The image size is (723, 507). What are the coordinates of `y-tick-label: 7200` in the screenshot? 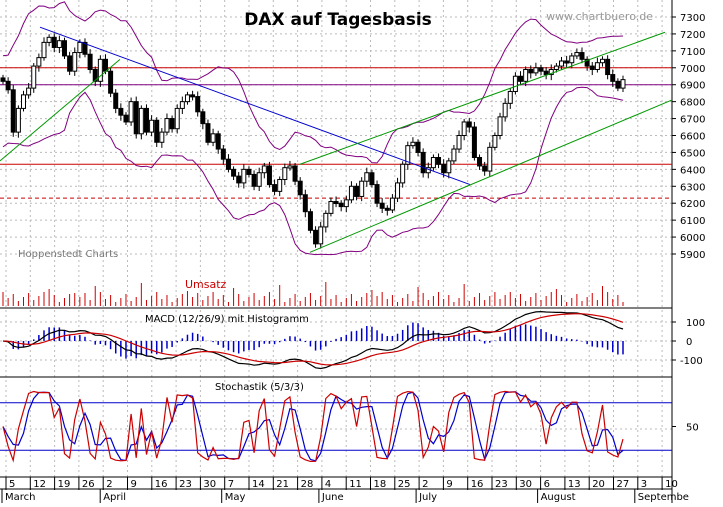 It's located at (692, 35).